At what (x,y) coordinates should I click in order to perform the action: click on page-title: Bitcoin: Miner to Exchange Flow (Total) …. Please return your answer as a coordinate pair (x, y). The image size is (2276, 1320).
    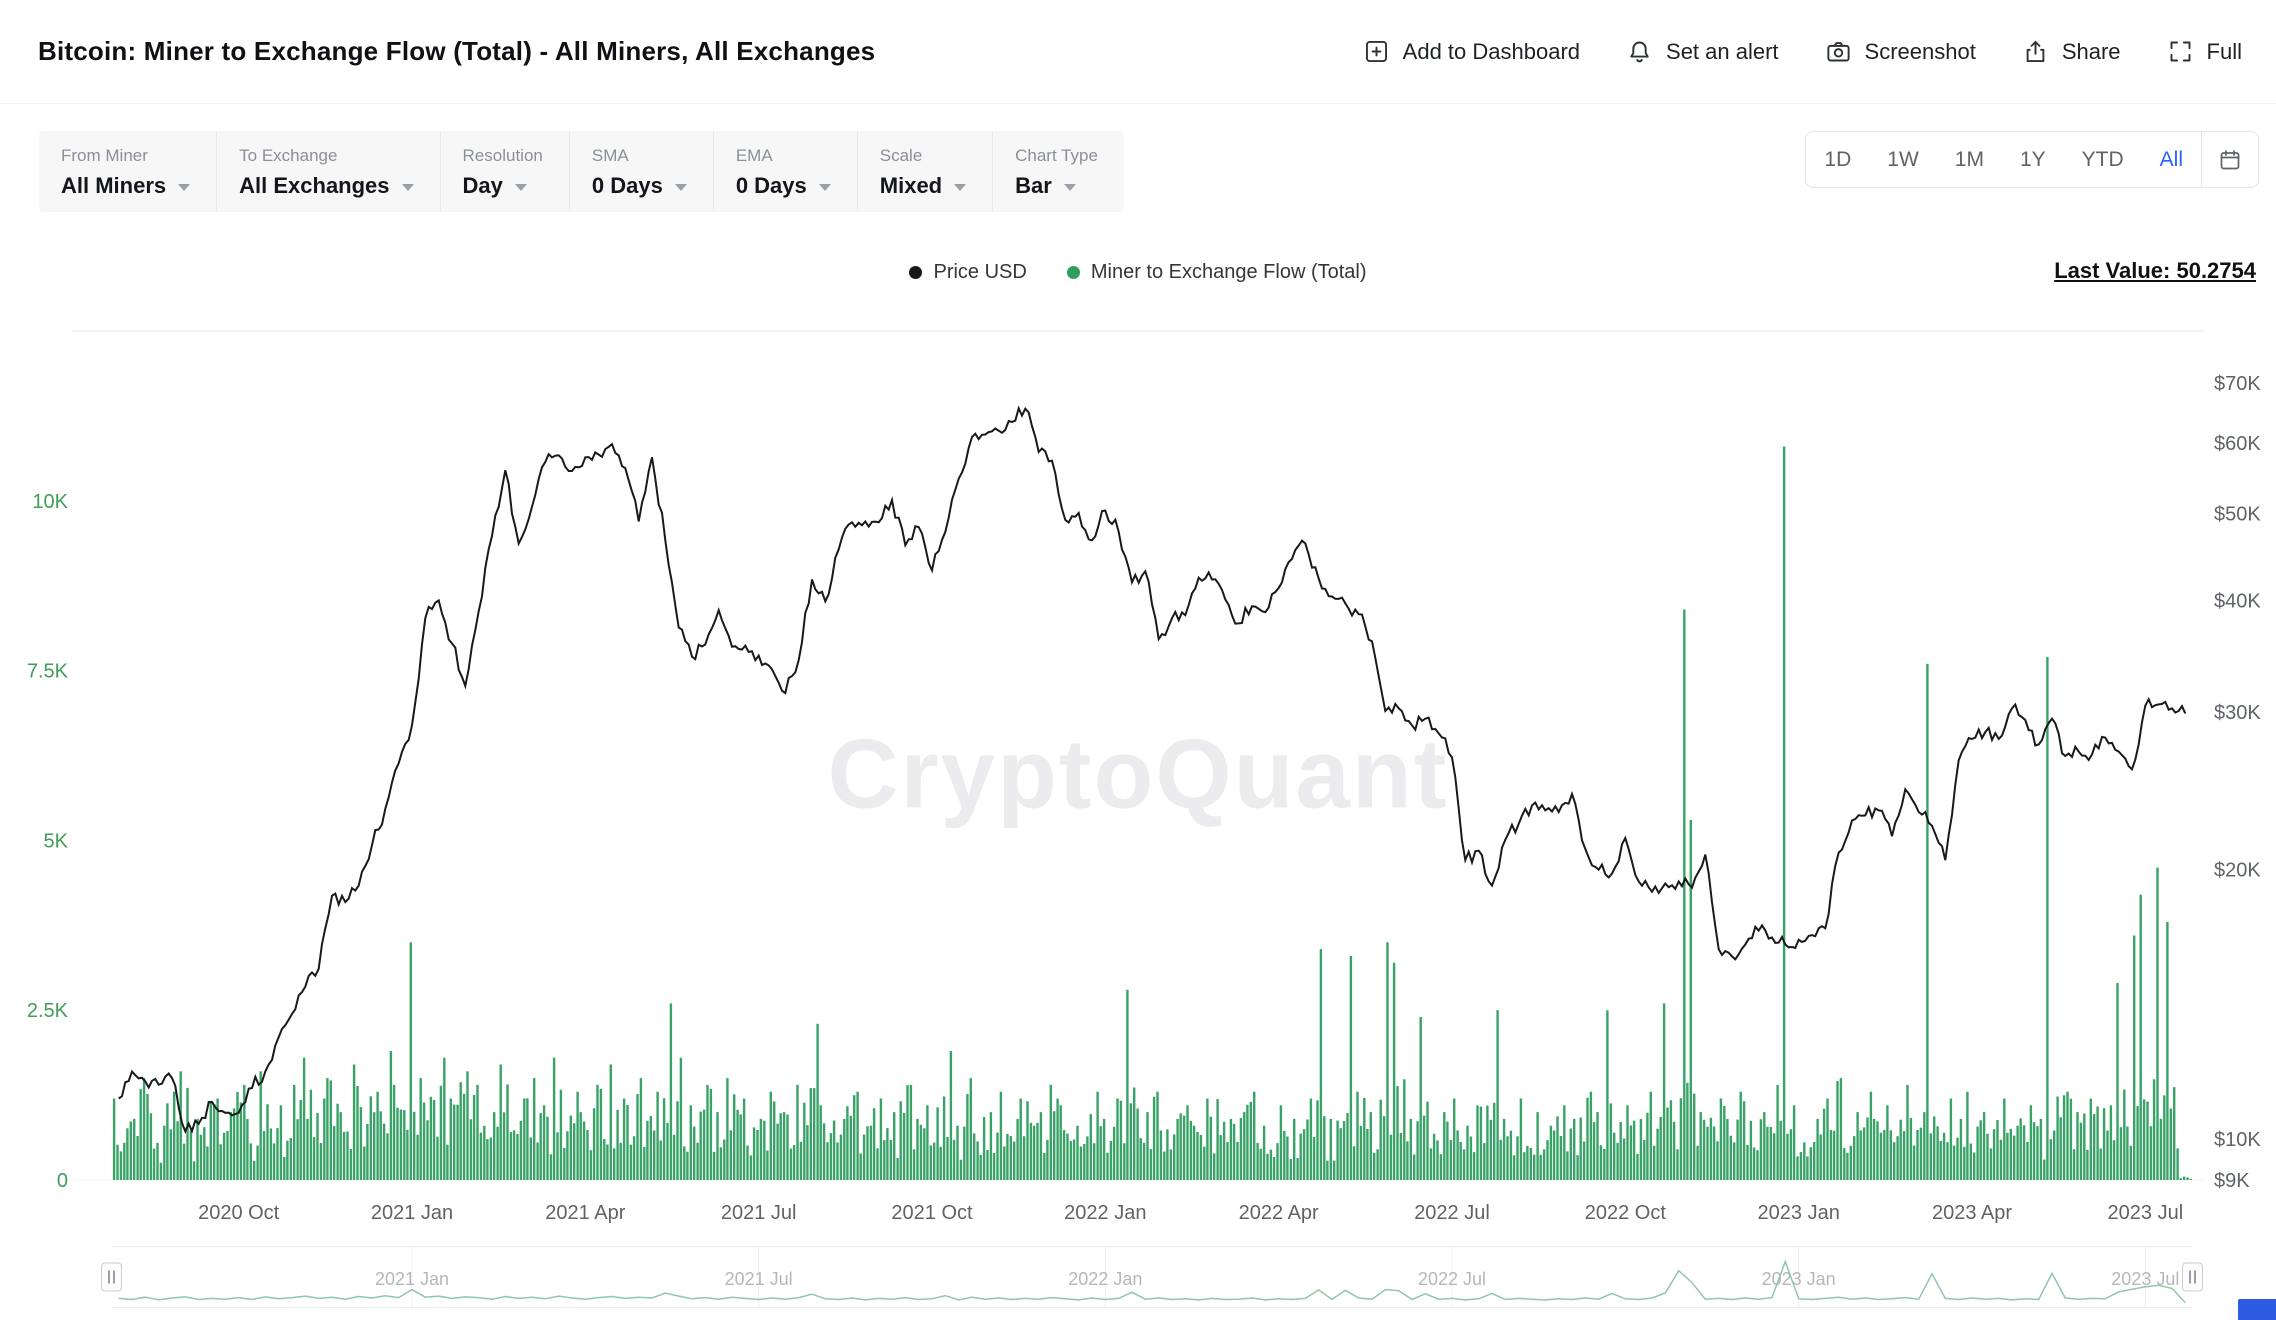
    Looking at the image, I should click on (457, 51).